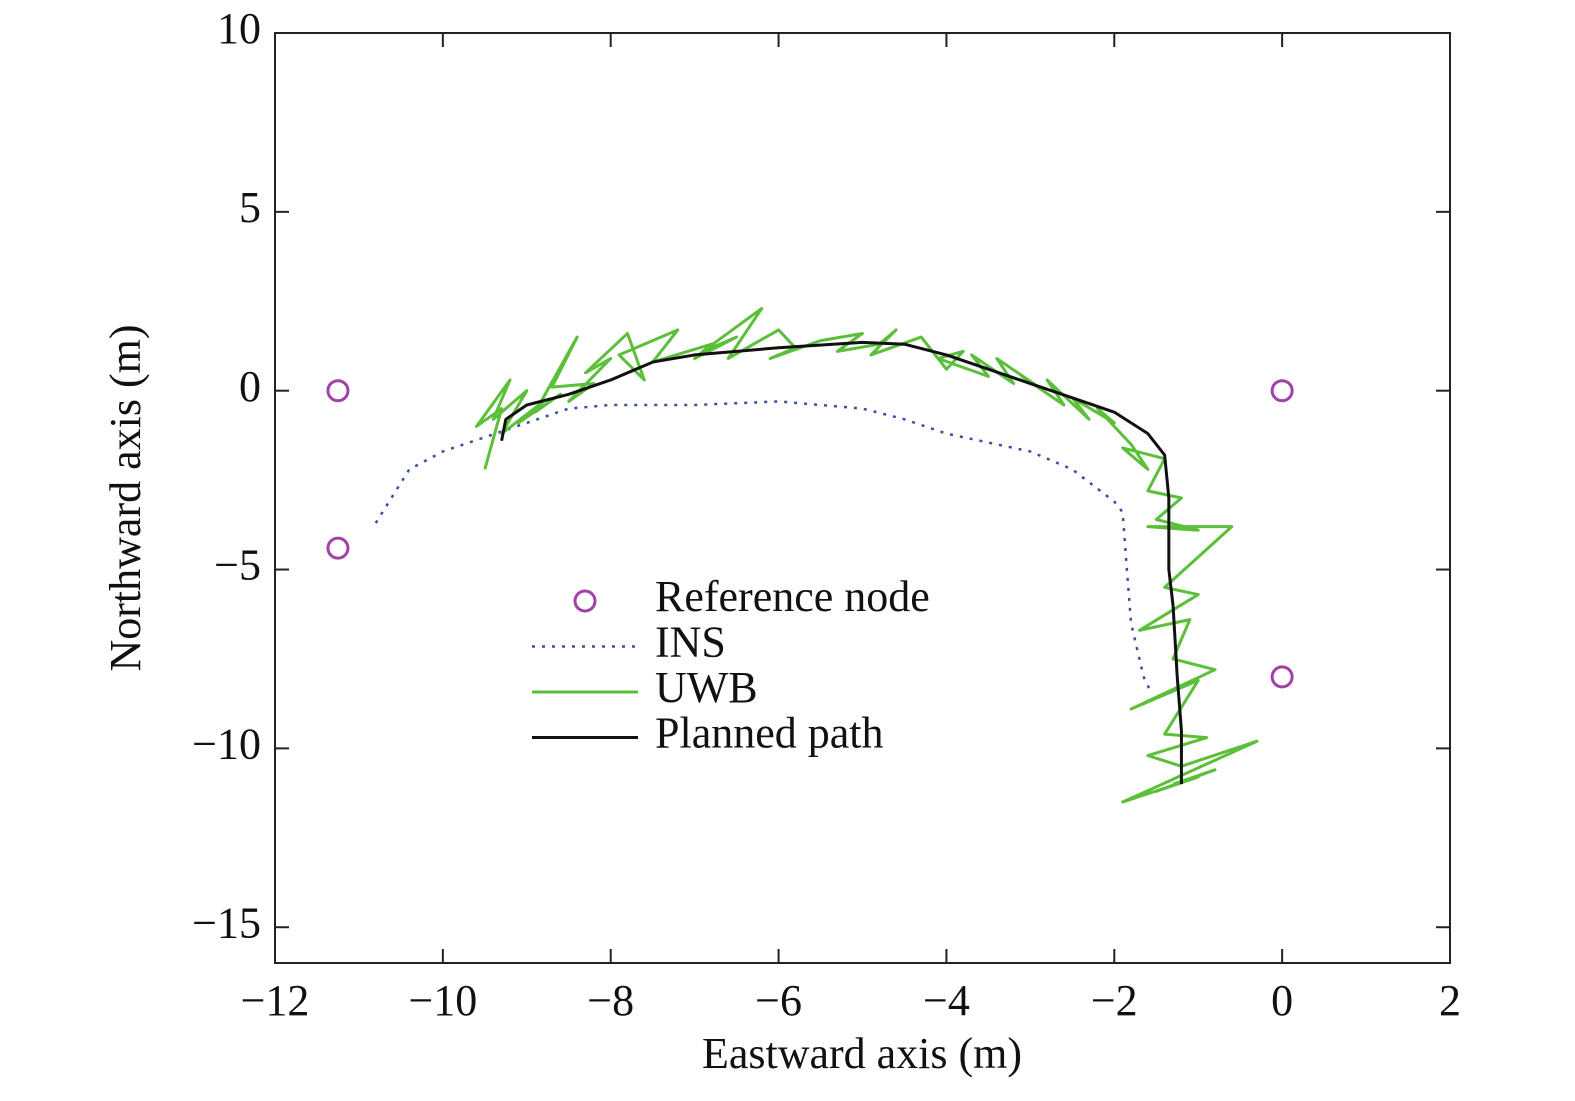 The width and height of the screenshot is (1575, 1101). Describe the element at coordinates (1282, 1000) in the screenshot. I see `x-tick-label: 0` at that location.